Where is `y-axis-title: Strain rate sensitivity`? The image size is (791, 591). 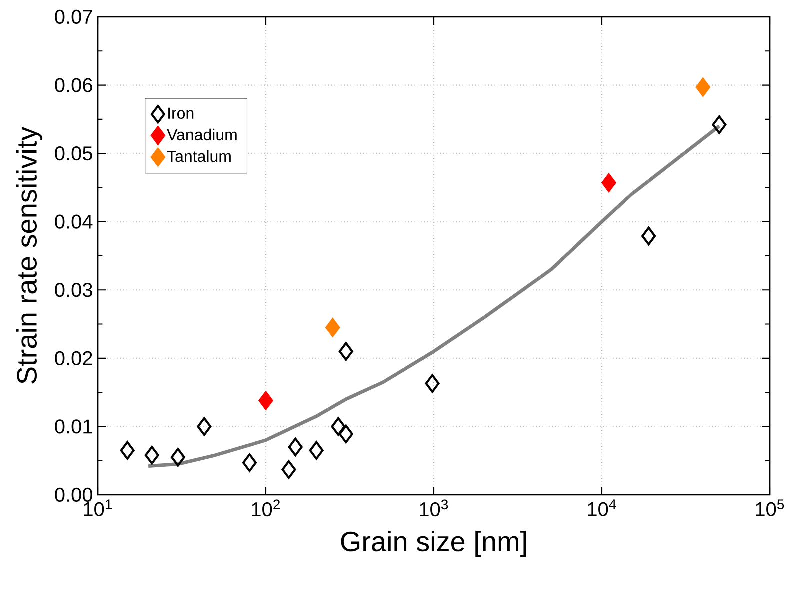
y-axis-title: Strain rate sensitivity is located at coordinates (29, 255).